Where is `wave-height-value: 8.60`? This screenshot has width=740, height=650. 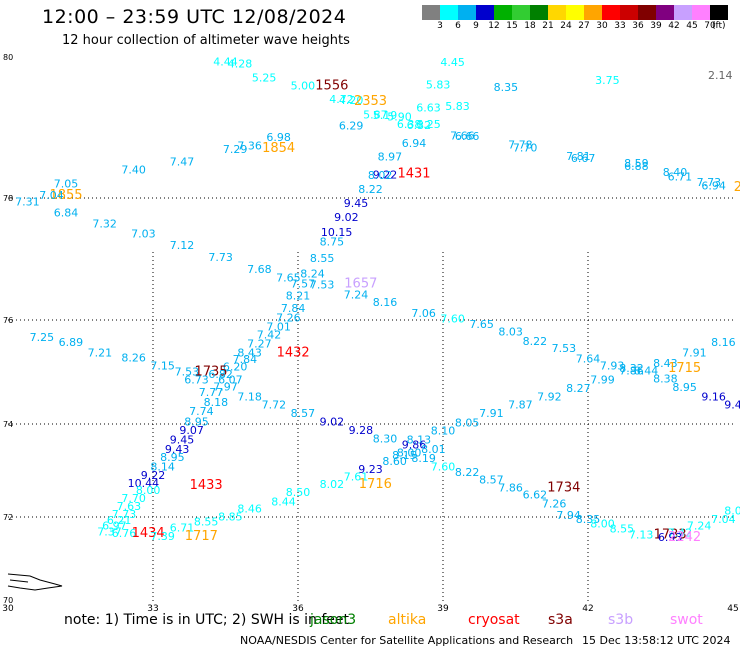
wave-height-value: 8.60 is located at coordinates (394, 461).